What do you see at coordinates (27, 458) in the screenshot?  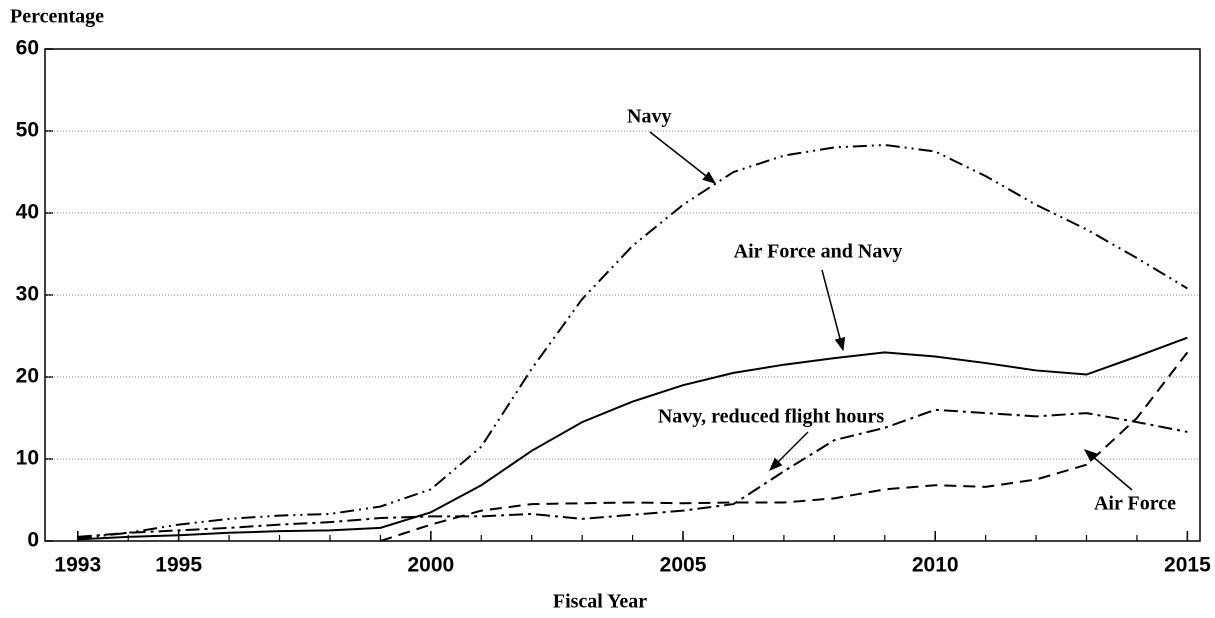 I see `y-tick-label: 10` at bounding box center [27, 458].